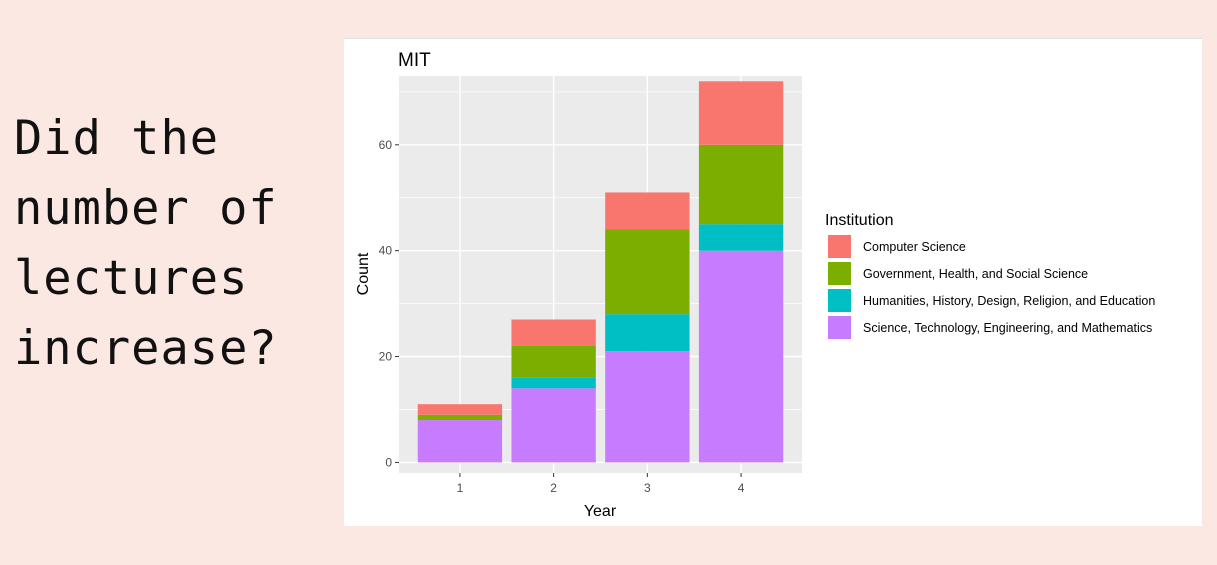 The image size is (1217, 565). I want to click on question-text: Did the number of lectures increase?, so click(146, 244).